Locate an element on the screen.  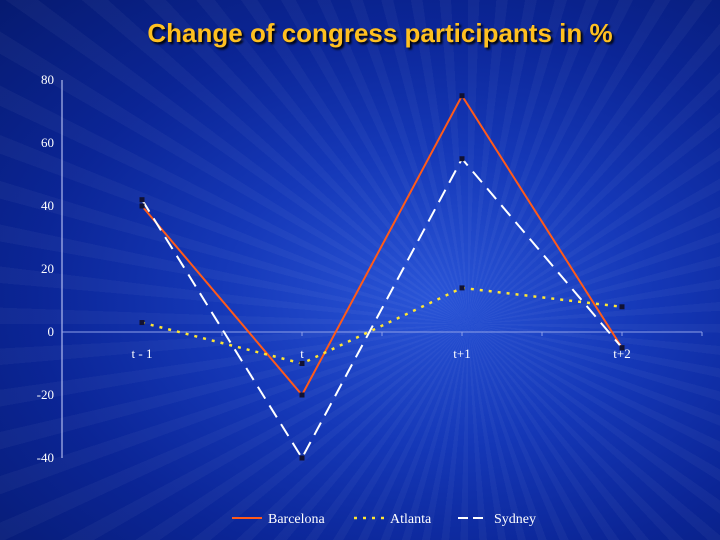
y-tick-label: 80 is located at coordinates (47, 79).